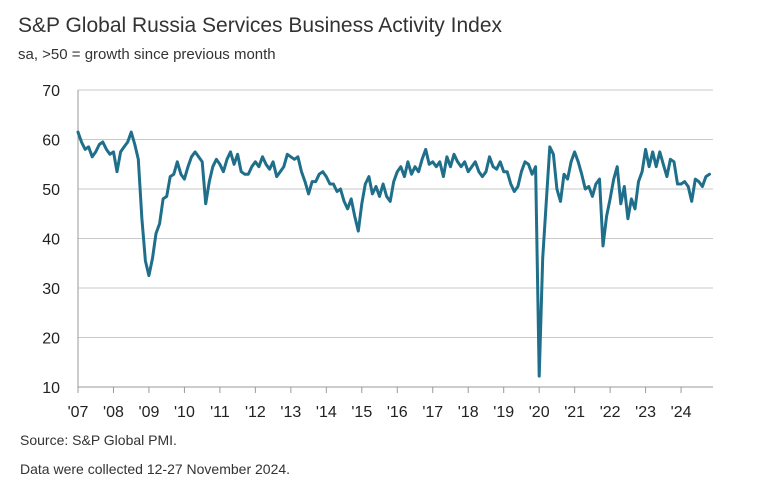  I want to click on y-tick-label: 70, so click(51, 91).